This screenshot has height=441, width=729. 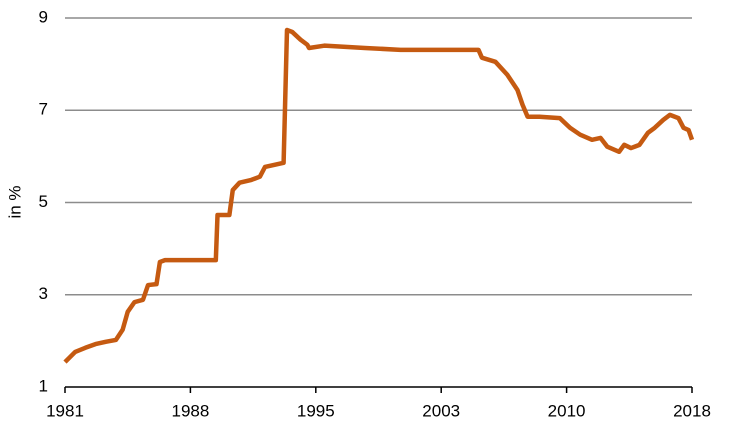 What do you see at coordinates (43, 293) in the screenshot?
I see `y-tick-label: 3` at bounding box center [43, 293].